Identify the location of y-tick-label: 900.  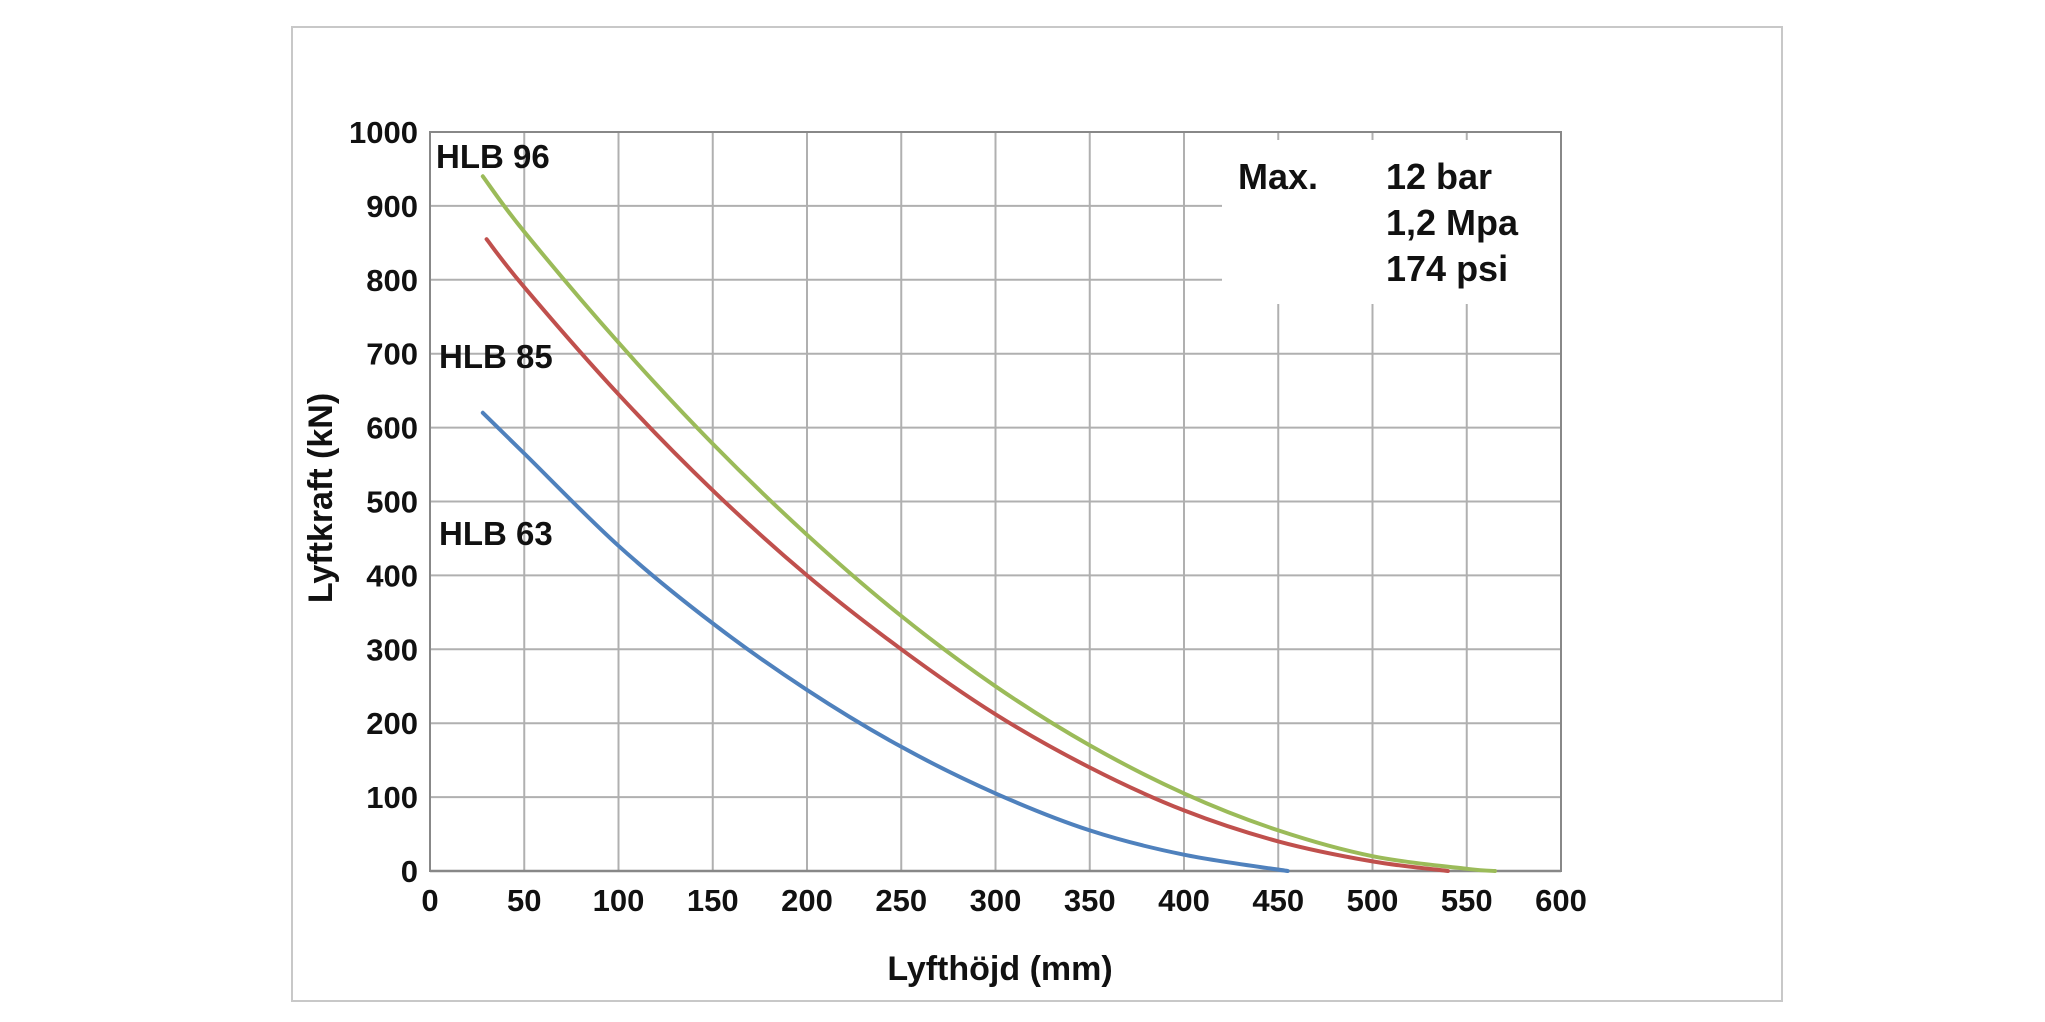
(392, 206).